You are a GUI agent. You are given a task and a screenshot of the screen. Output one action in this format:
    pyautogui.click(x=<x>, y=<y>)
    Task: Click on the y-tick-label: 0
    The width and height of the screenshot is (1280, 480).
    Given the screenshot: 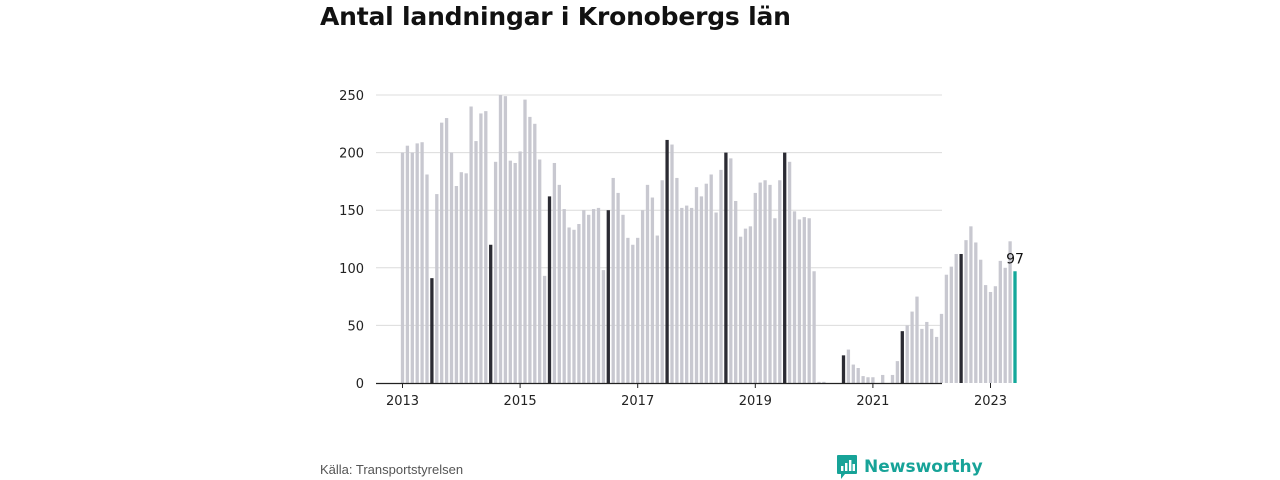 What is the action you would take?
    pyautogui.click(x=360, y=384)
    